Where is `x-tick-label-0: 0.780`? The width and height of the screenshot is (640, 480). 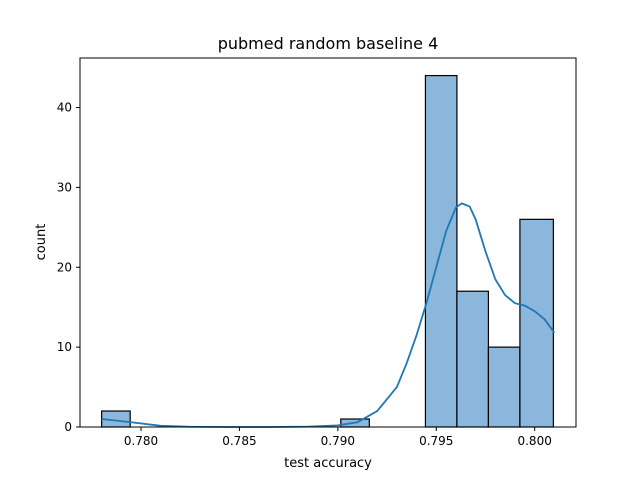
x-tick-label-0: 0.780 is located at coordinates (141, 441).